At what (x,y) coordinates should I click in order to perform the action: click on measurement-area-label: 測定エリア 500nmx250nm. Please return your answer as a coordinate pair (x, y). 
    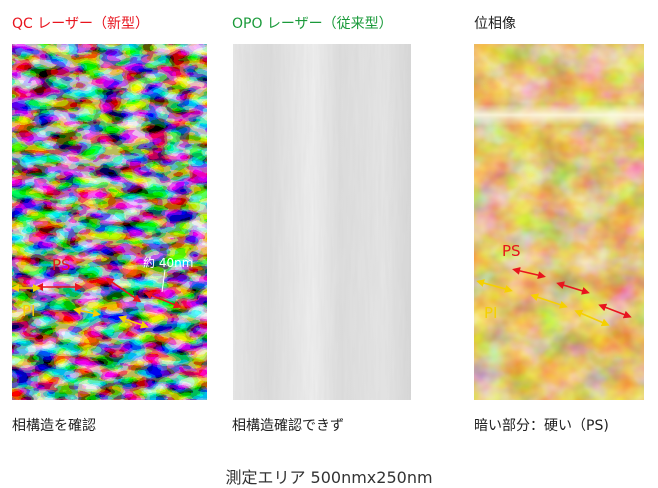
    Looking at the image, I should click on (329, 477).